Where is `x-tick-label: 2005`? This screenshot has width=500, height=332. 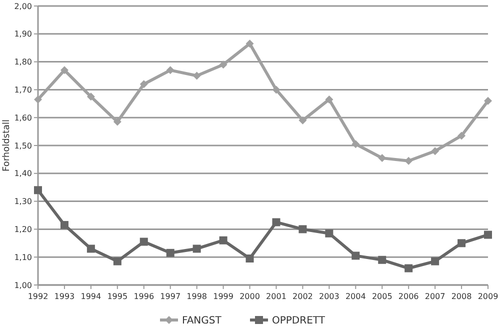 x-tick-label: 2005 is located at coordinates (382, 296).